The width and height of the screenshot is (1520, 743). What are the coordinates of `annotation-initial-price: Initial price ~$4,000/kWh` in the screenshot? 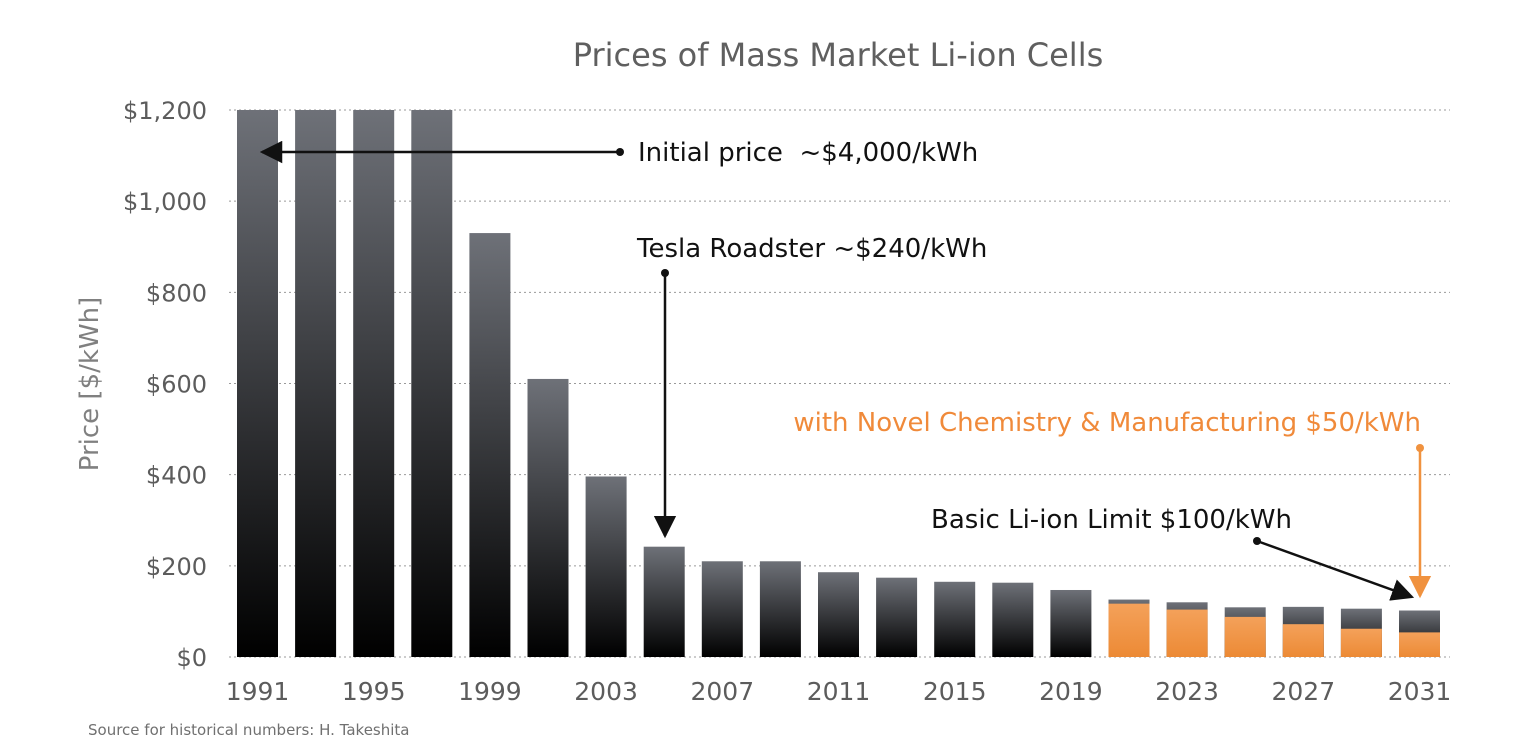 It's located at (618, 153).